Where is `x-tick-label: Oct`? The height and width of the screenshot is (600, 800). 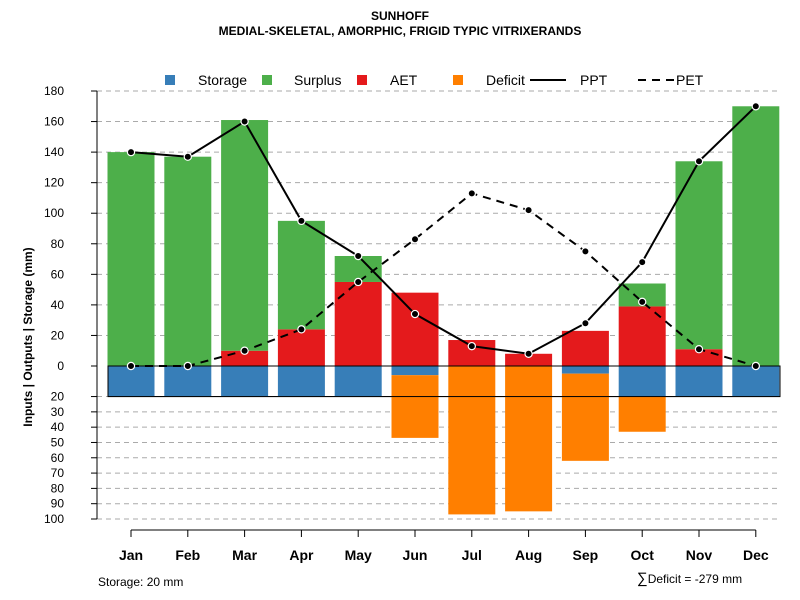
x-tick-label: Oct is located at coordinates (643, 555).